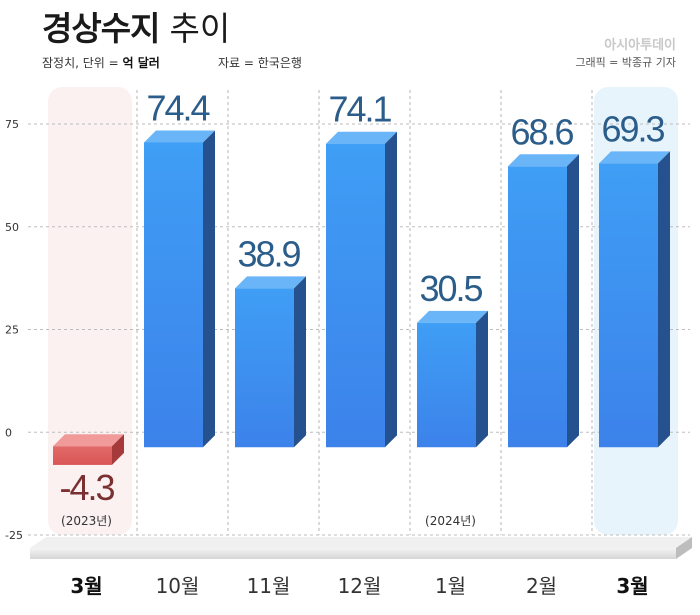 The image size is (700, 615). What do you see at coordinates (86, 487) in the screenshot?
I see `bar-value-label: -4.3` at bounding box center [86, 487].